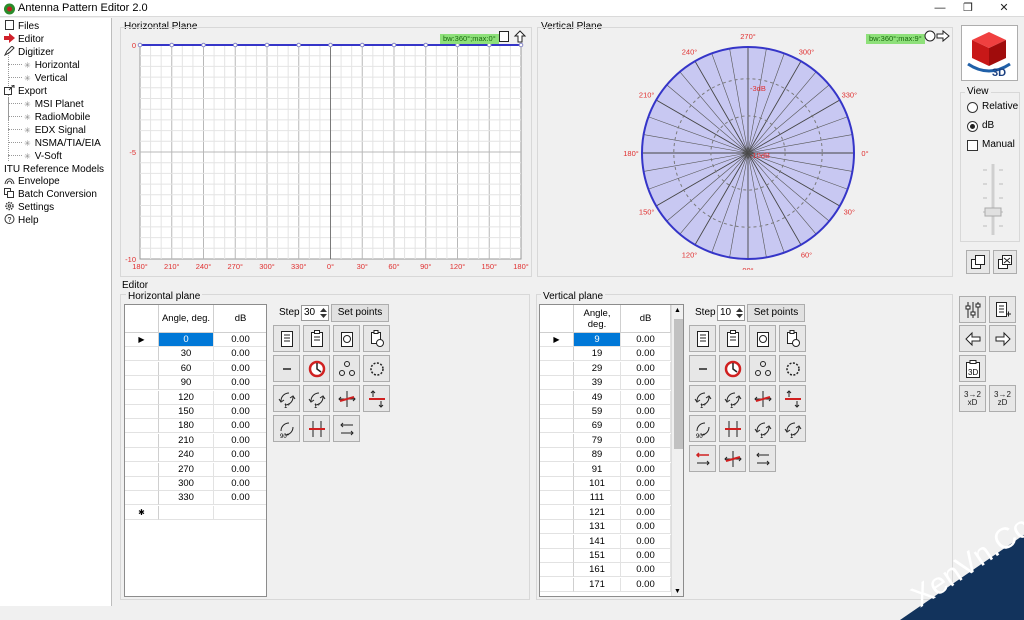 The width and height of the screenshot is (1024, 620). I want to click on vertical-table-scrollbar: ▲ ▼, so click(677, 450).